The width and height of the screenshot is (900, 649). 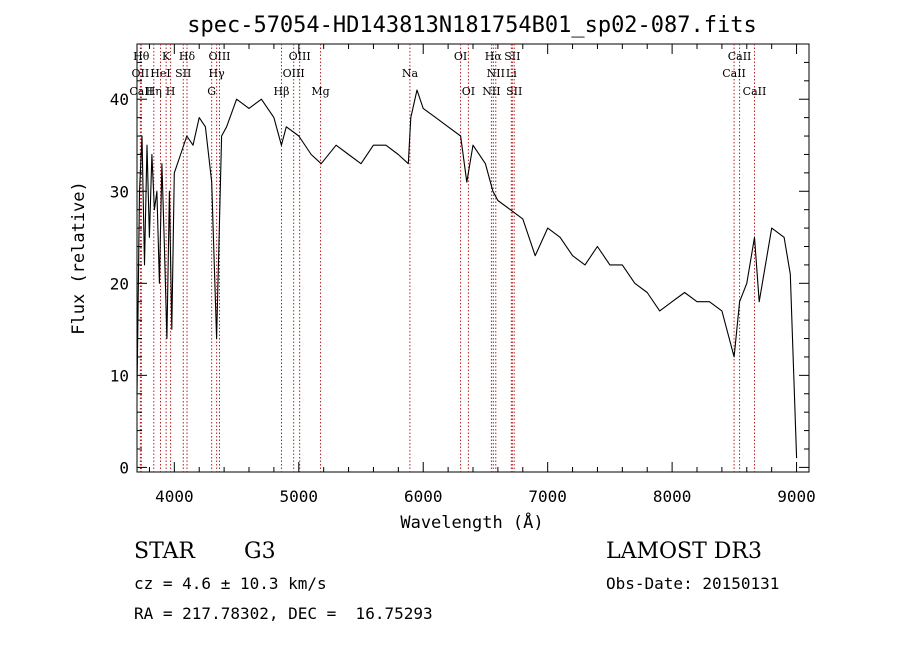 What do you see at coordinates (141, 73) in the screenshot?
I see `line-label-1: OII` at bounding box center [141, 73].